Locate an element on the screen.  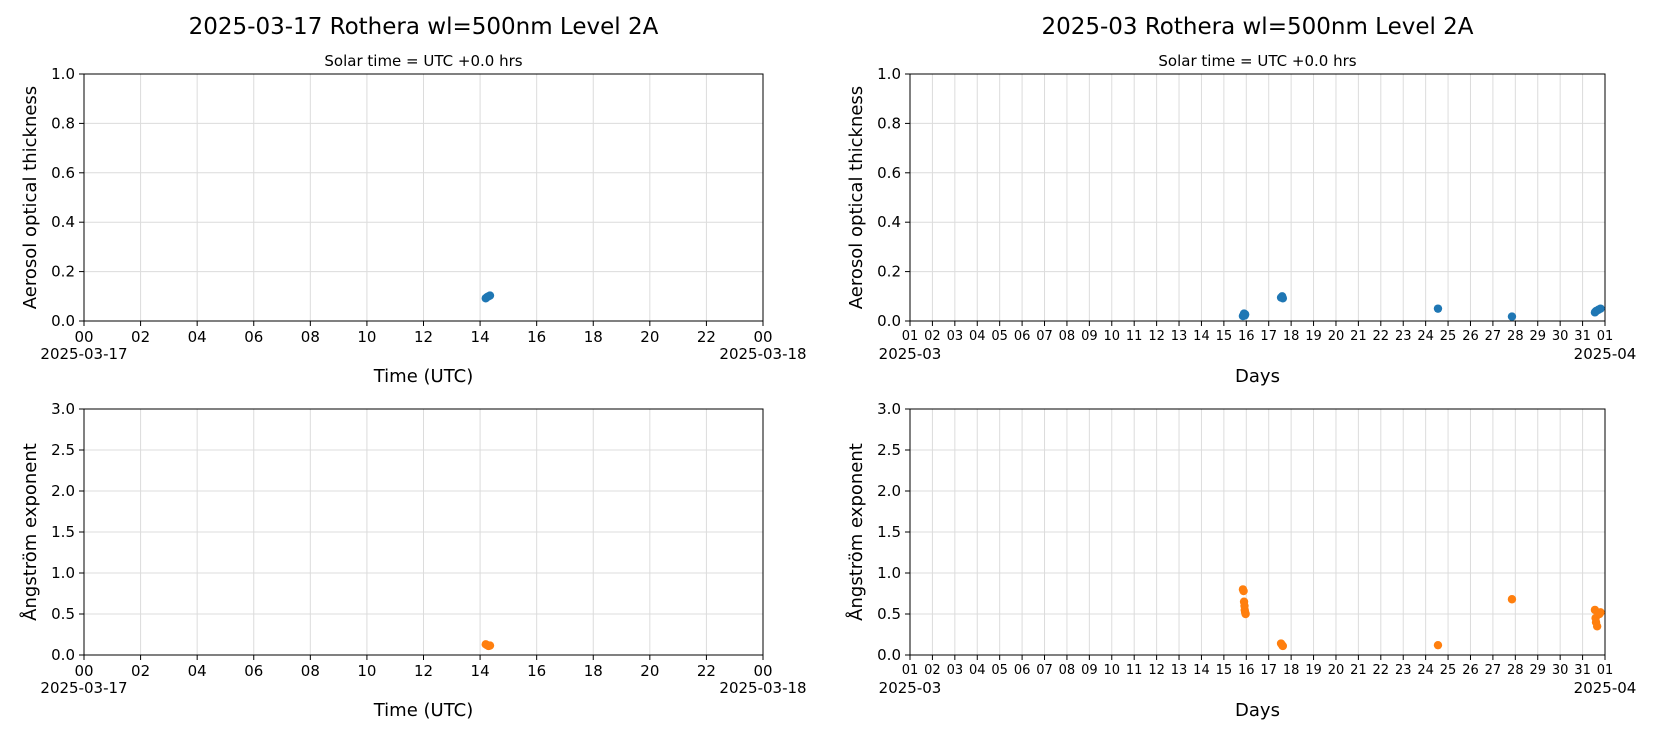
y-tick-label: 0.4 is located at coordinates (63, 222).